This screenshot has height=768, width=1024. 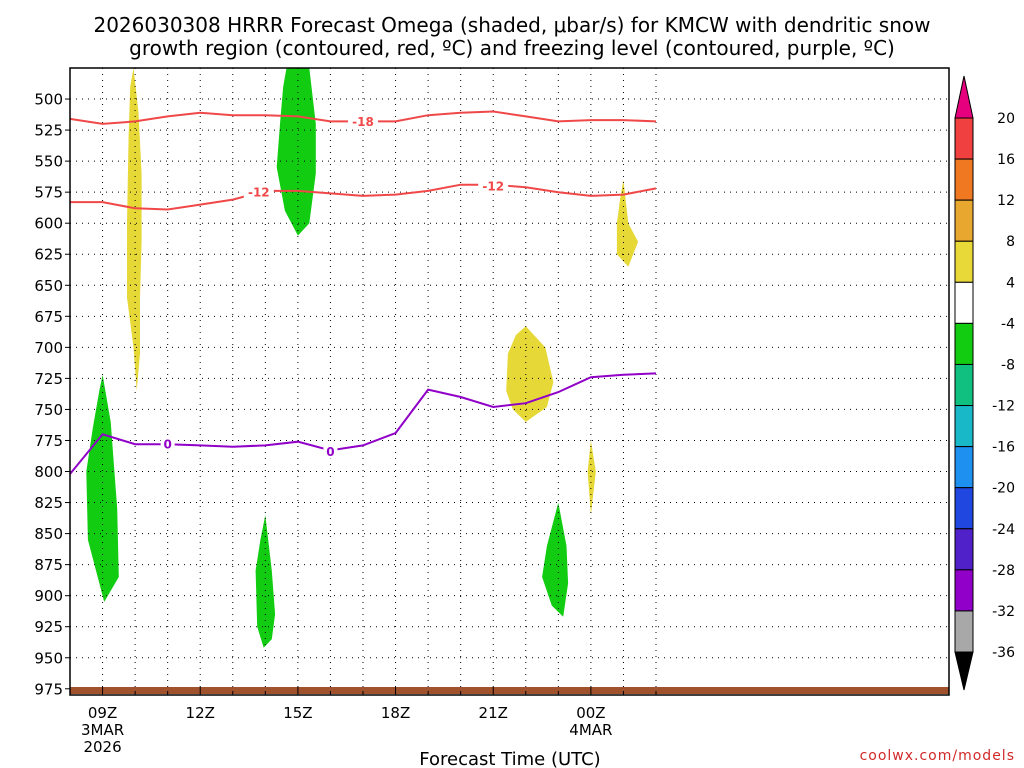 I want to click on y-tick-label-550: 550, so click(x=48, y=162).